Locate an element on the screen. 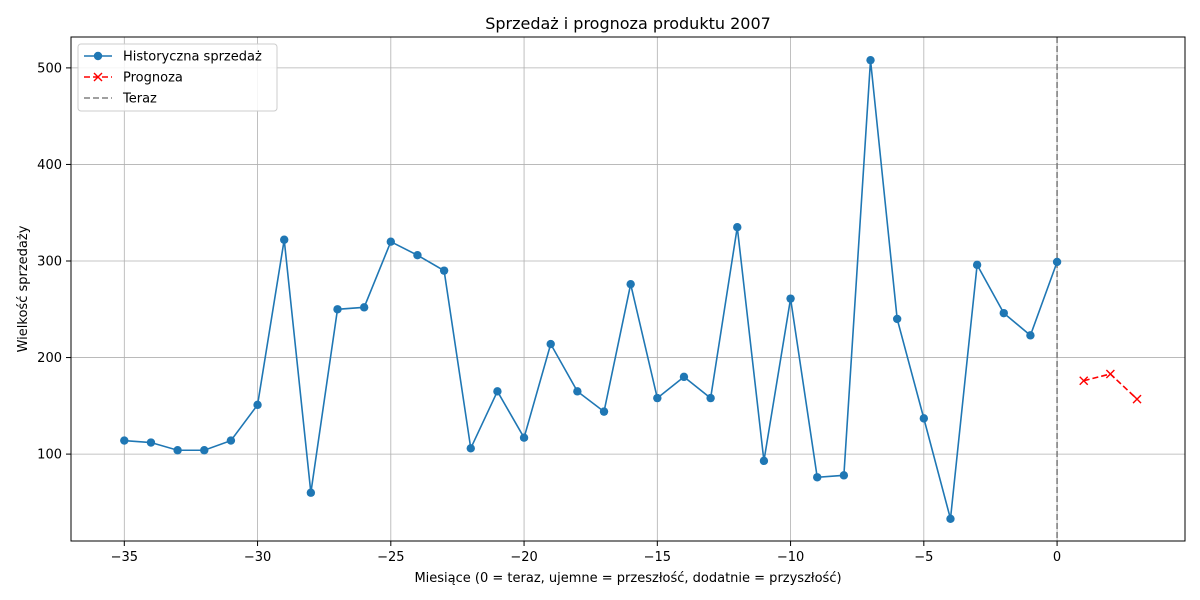 This screenshot has height=600, width=1200. legend-label: Teraz is located at coordinates (139, 99).